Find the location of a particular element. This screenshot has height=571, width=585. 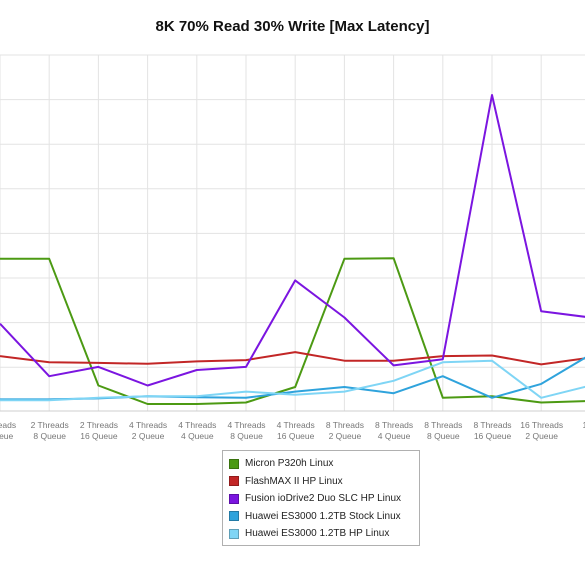

x-tick-label: Threads is located at coordinates (8, 425).